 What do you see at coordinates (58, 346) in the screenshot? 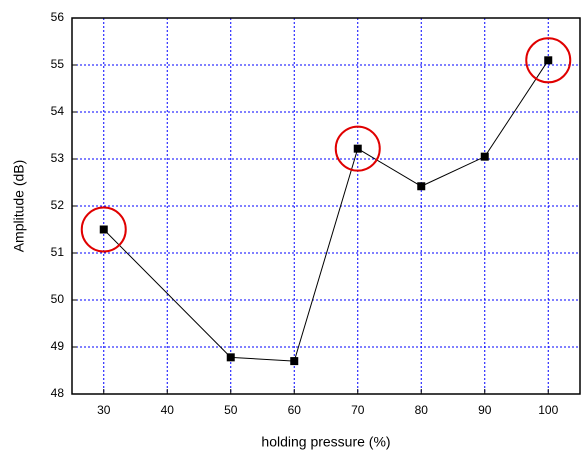
I see `y-tick-label: 49` at bounding box center [58, 346].